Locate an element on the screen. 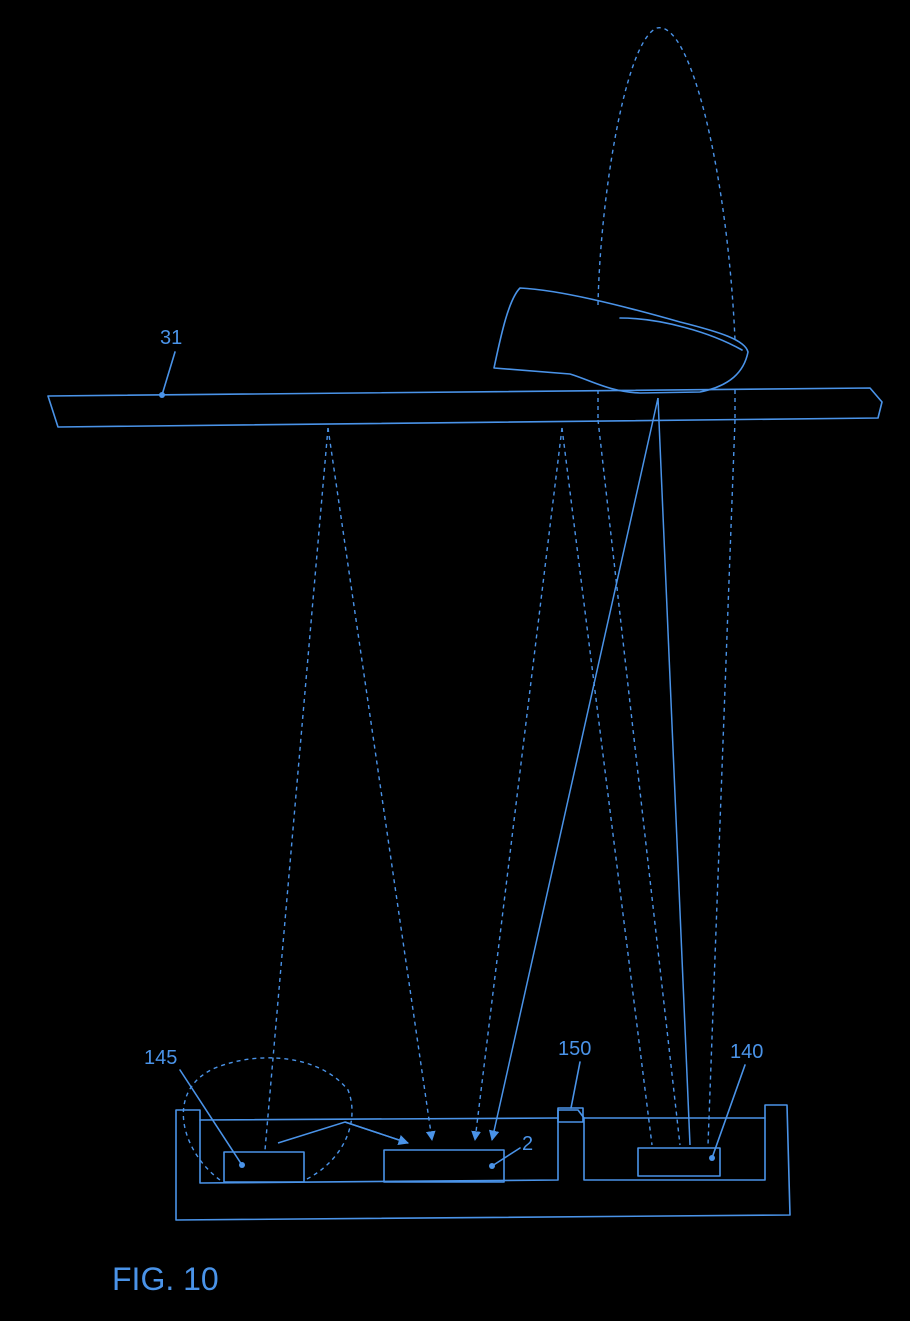 This screenshot has height=1321, width=910. radiation-lobe is located at coordinates (666, 184).